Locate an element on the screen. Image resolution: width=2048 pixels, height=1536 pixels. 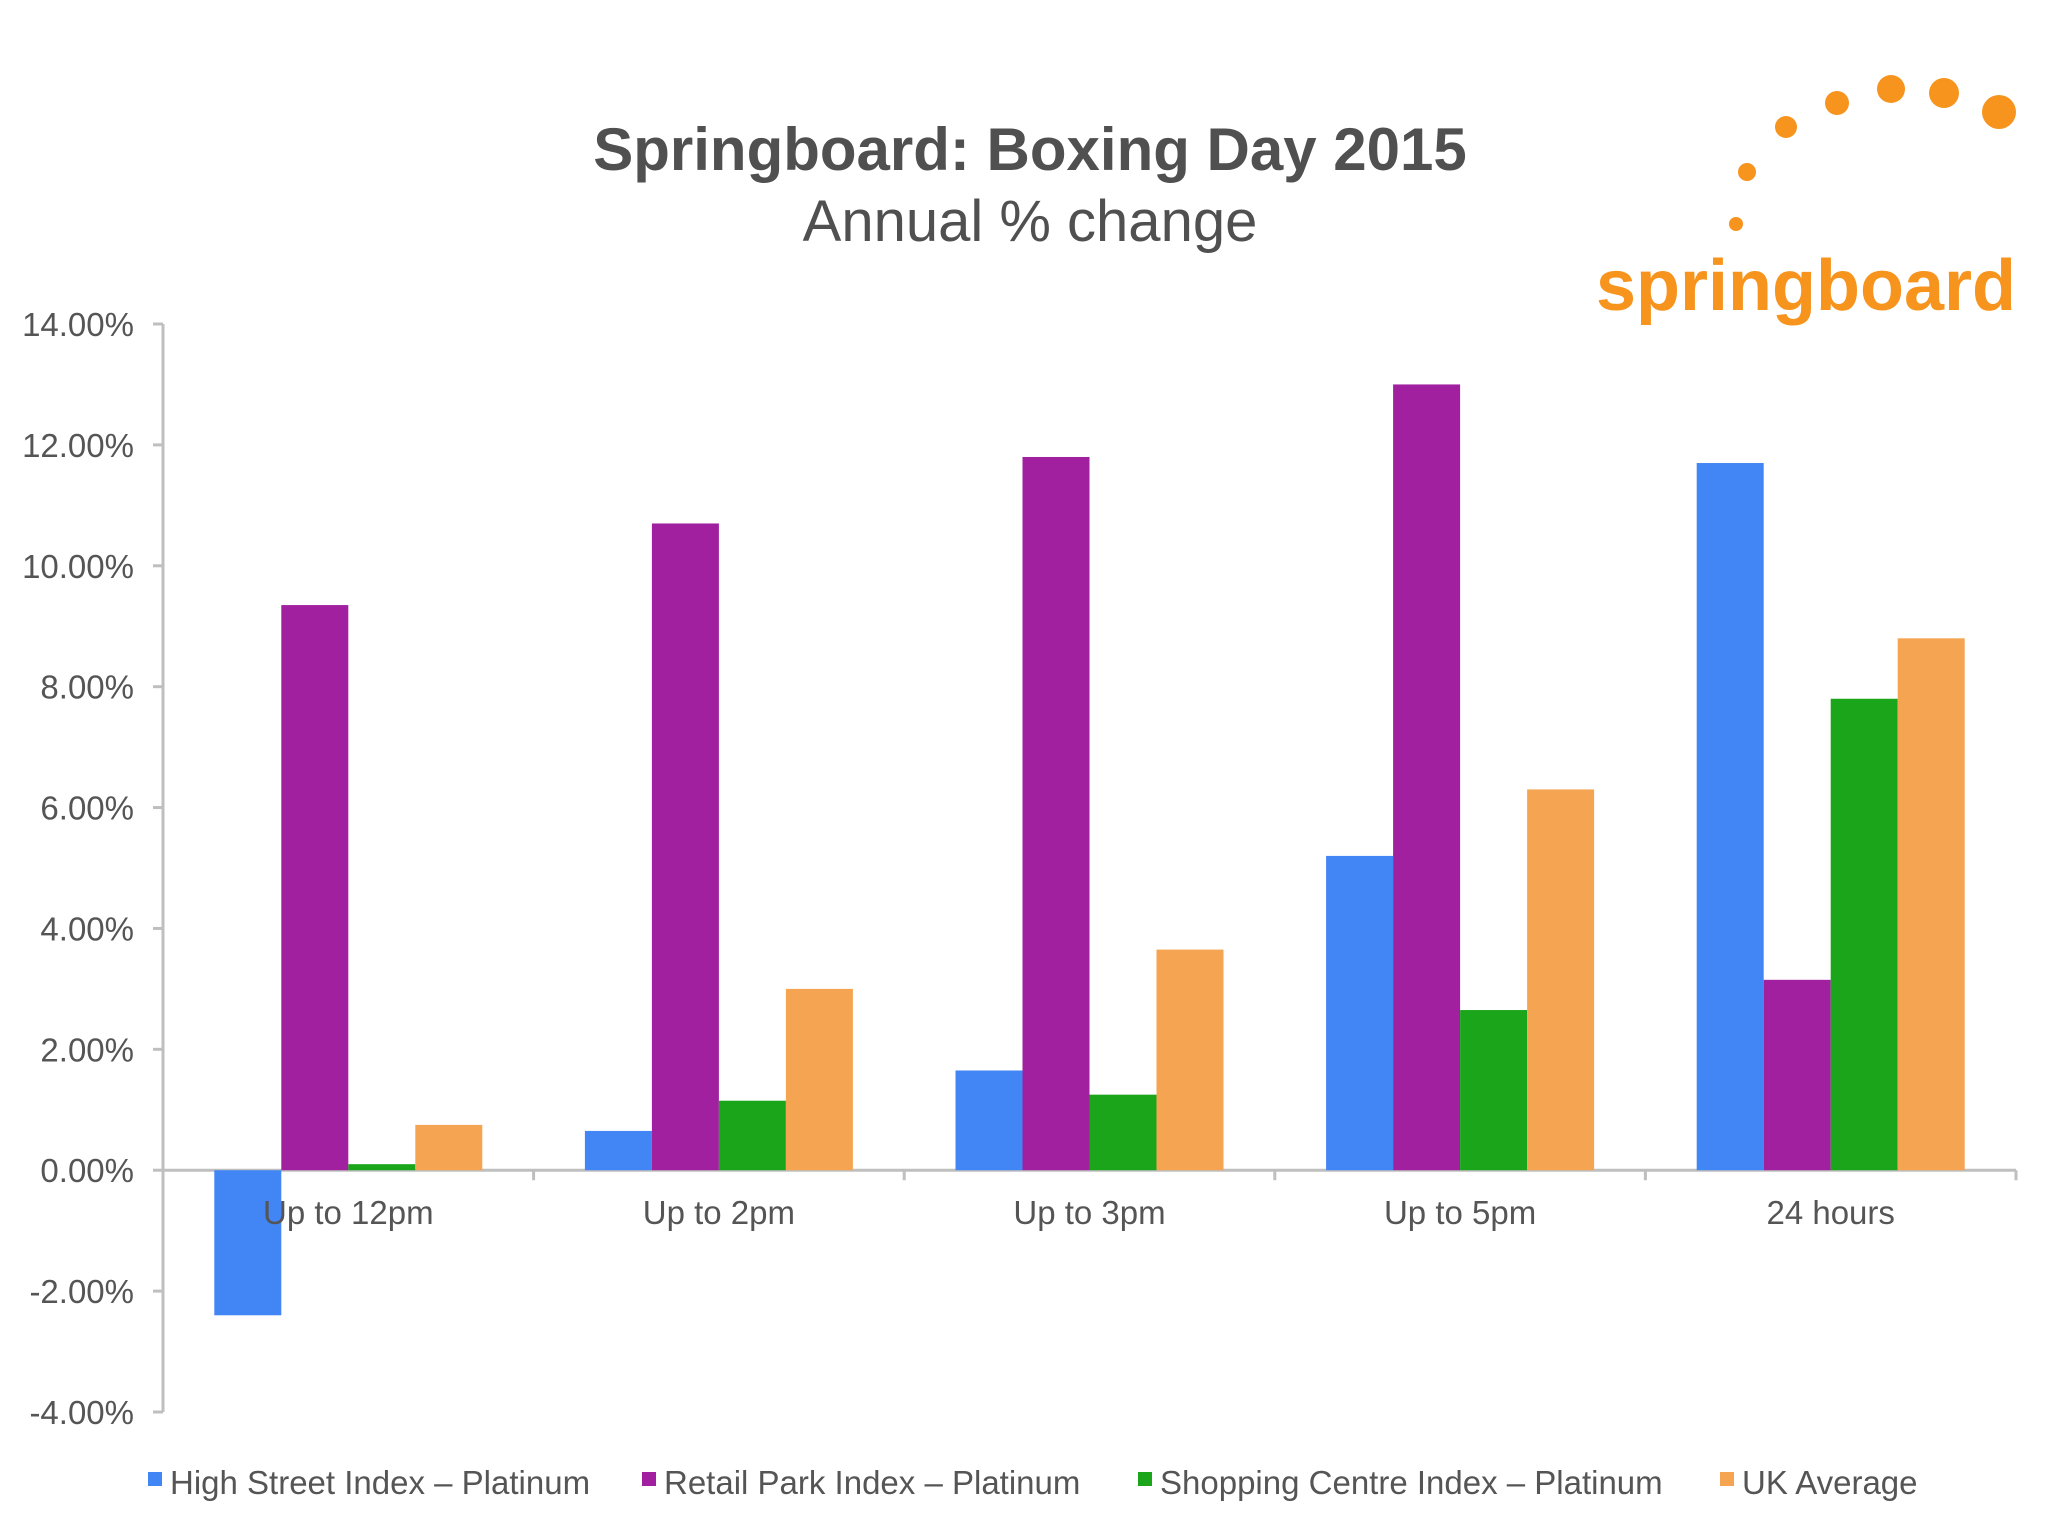
y-tick-label: -4.00% is located at coordinates (81, 1412).